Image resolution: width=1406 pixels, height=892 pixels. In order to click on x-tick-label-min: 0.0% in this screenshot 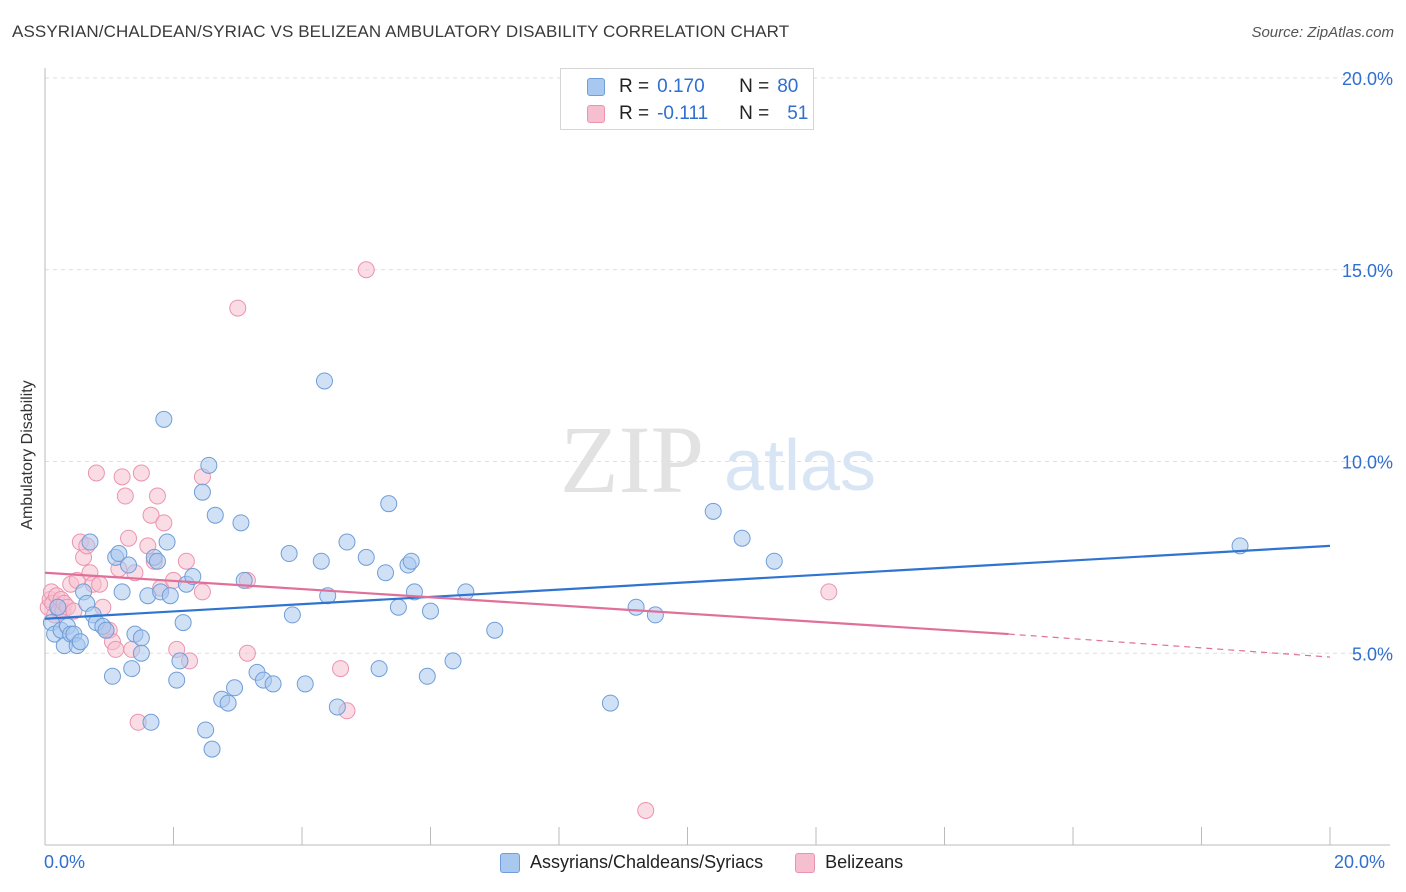, I will do `click(65, 862)`.